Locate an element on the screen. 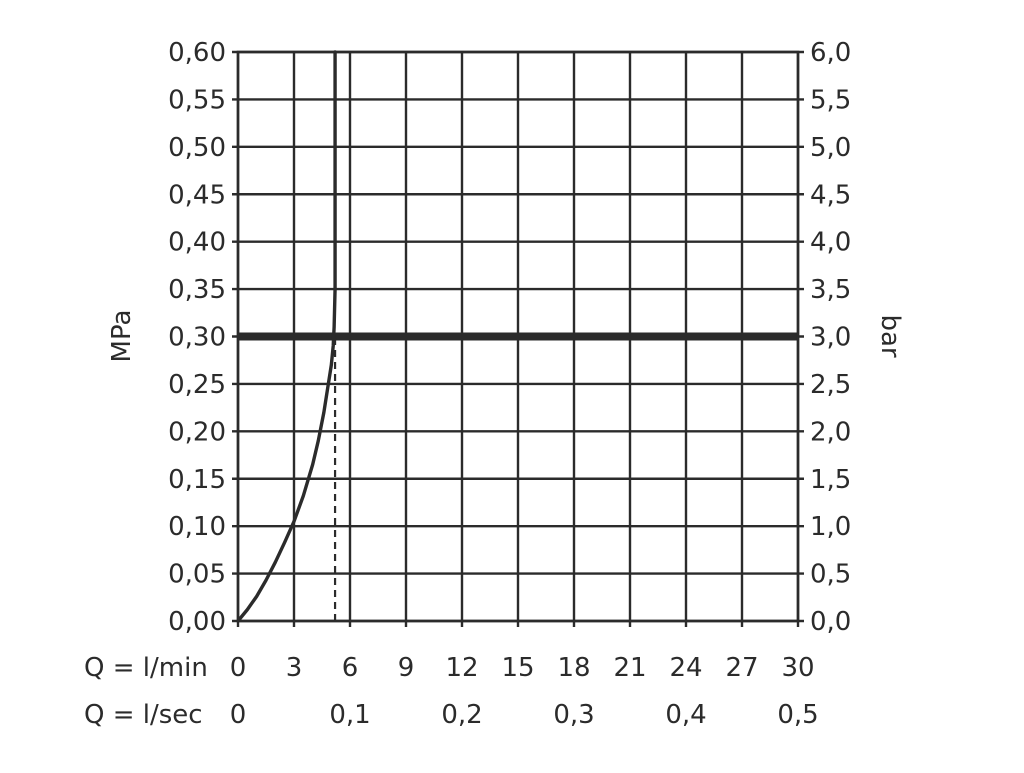 Image resolution: width=1024 pixels, height=773 pixels. y-left-tick-label: 0,55 is located at coordinates (197, 100).